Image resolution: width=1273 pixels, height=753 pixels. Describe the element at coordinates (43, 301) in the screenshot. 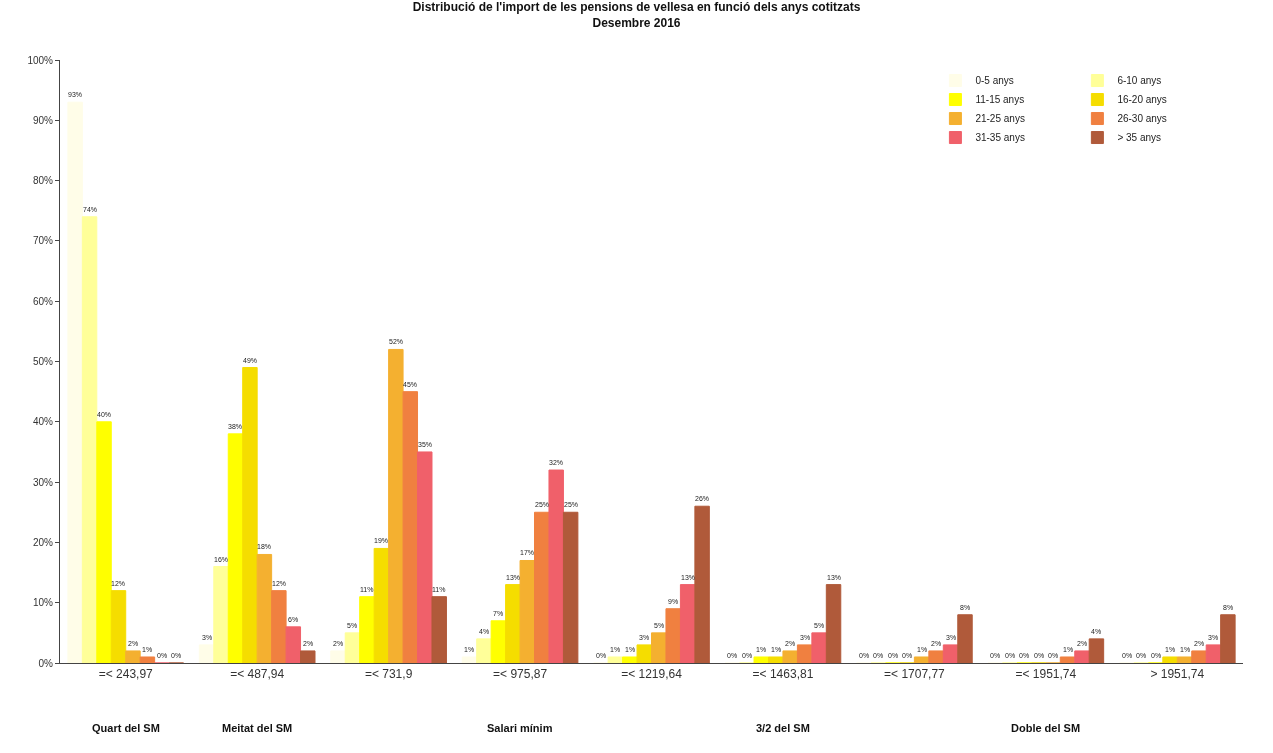

I see `y-tick-label: 60%` at that location.